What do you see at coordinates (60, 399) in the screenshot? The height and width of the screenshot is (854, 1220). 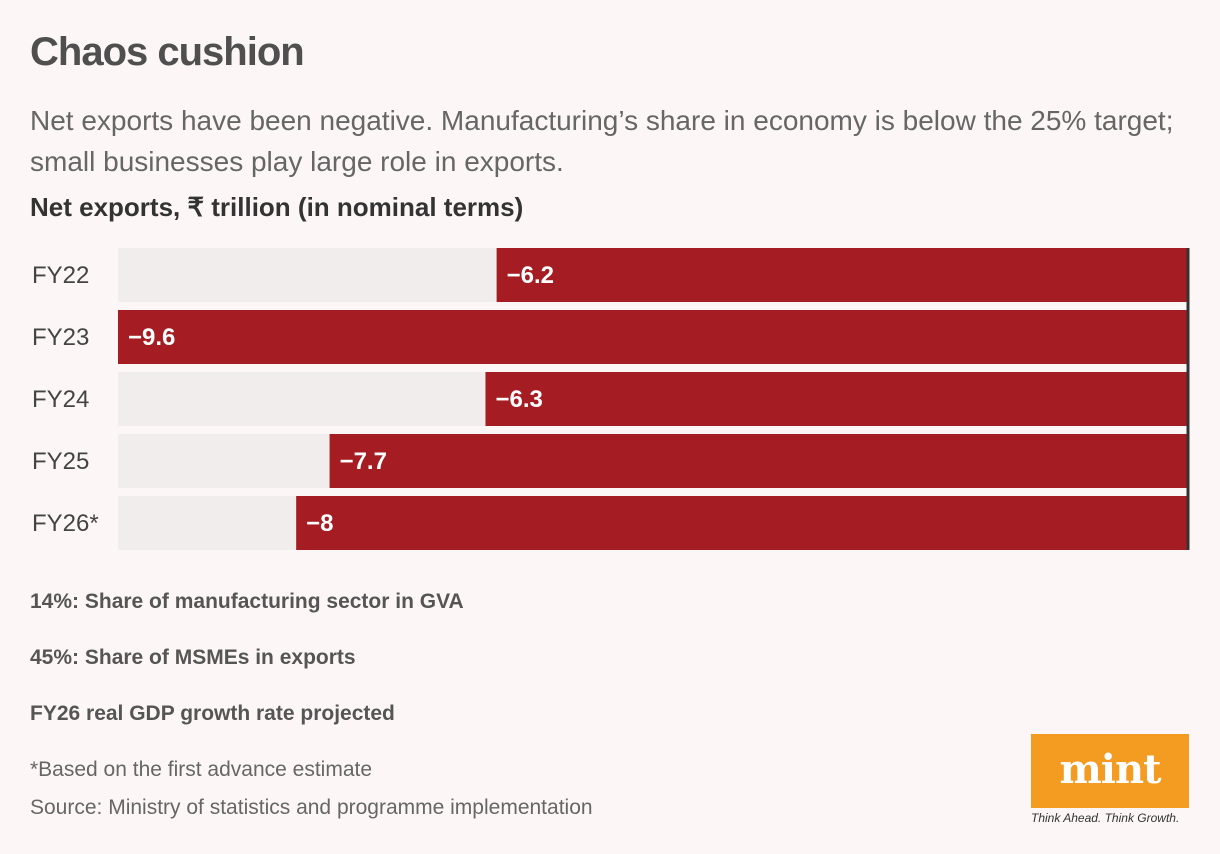 I see `category-label: FY24` at bounding box center [60, 399].